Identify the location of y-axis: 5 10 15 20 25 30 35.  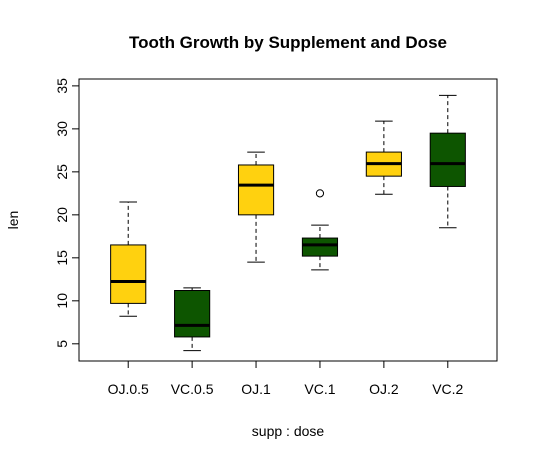
(67, 213).